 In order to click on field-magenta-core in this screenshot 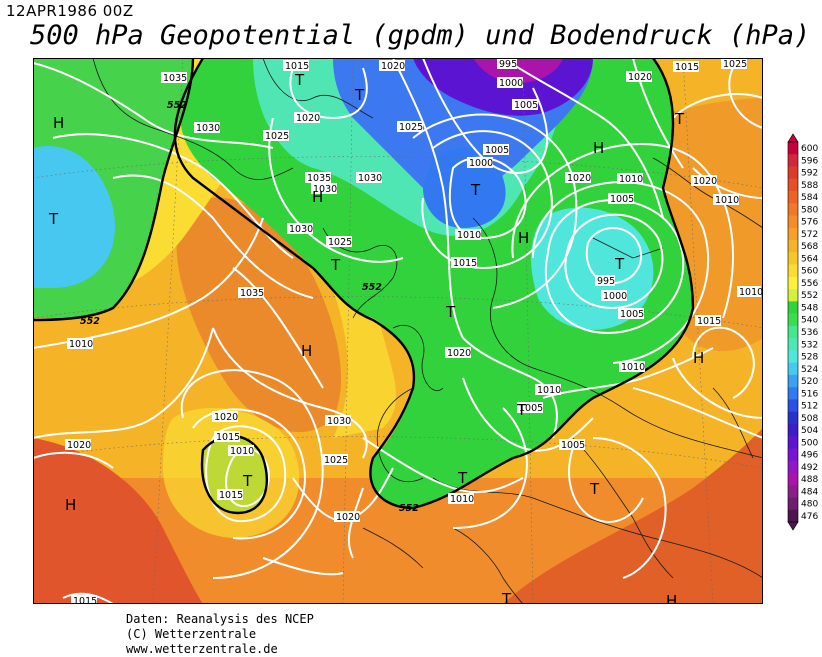, I will do `click(518, 70)`.